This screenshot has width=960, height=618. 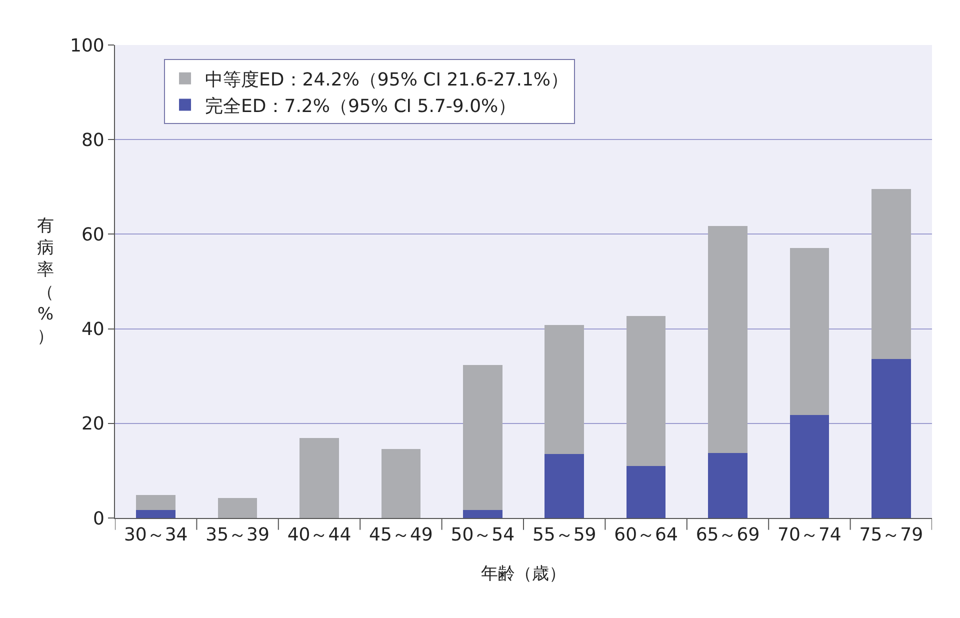 I want to click on y-tick-label: 80, so click(x=92, y=140).